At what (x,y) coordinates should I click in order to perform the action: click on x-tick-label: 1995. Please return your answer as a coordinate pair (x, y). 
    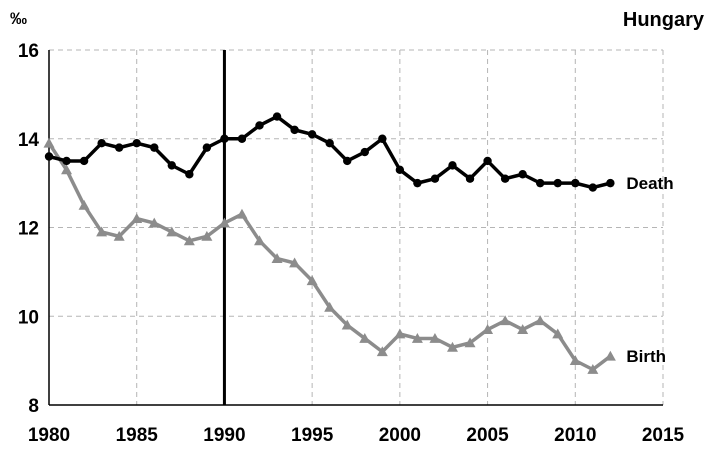
    Looking at the image, I should click on (312, 435).